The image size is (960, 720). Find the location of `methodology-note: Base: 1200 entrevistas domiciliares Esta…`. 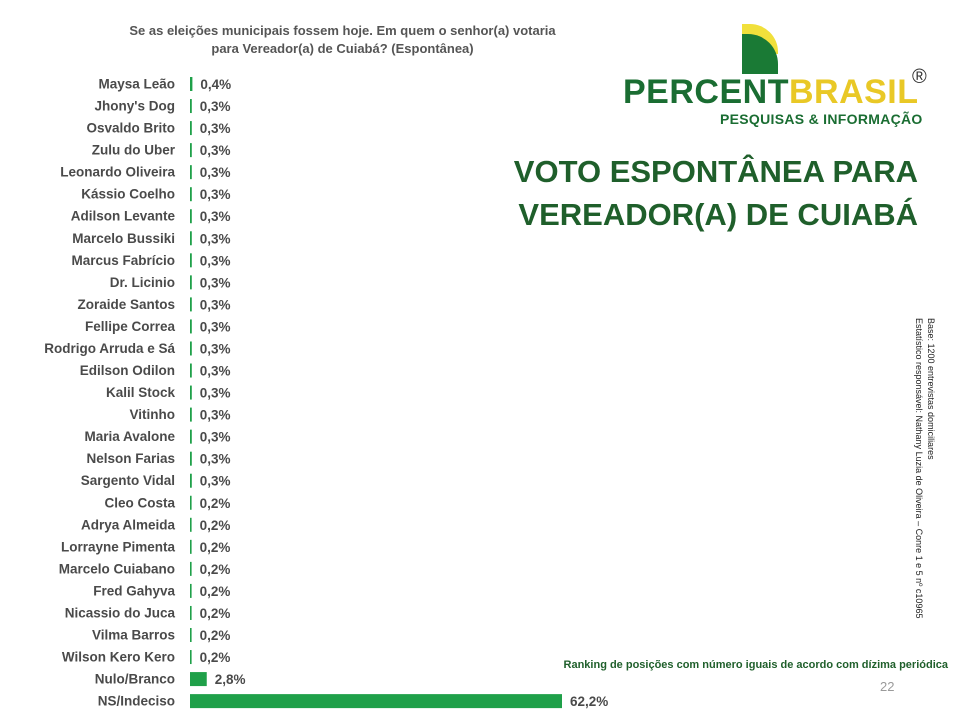

methodology-note: Base: 1200 entrevistas domiciliares Esta… is located at coordinates (925, 468).